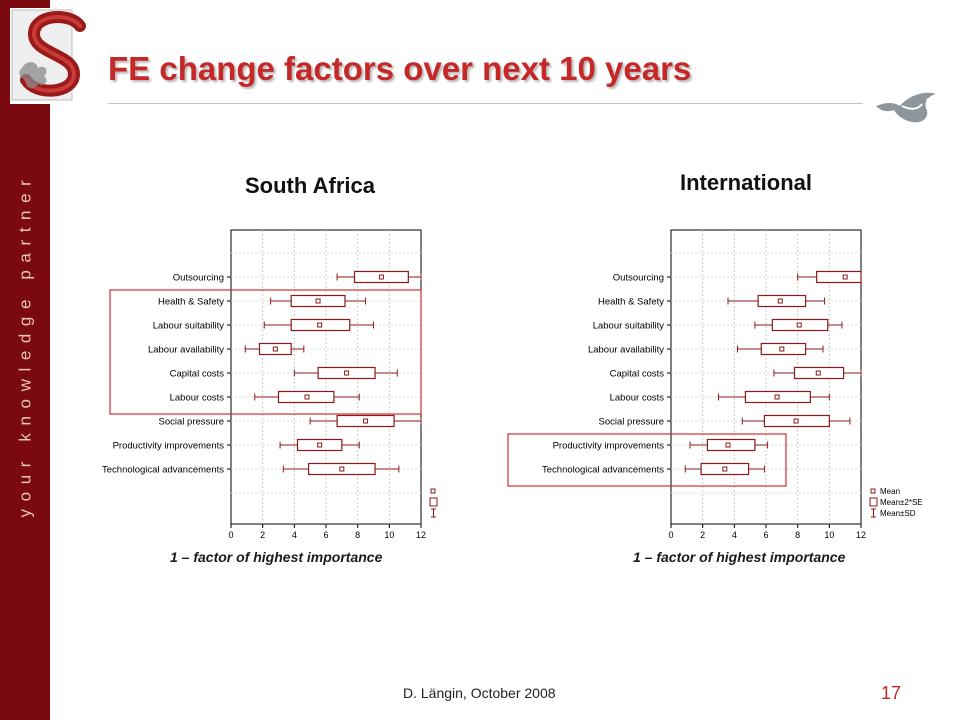  I want to click on brand-sidebar: your knowledge partner, so click(25, 360).